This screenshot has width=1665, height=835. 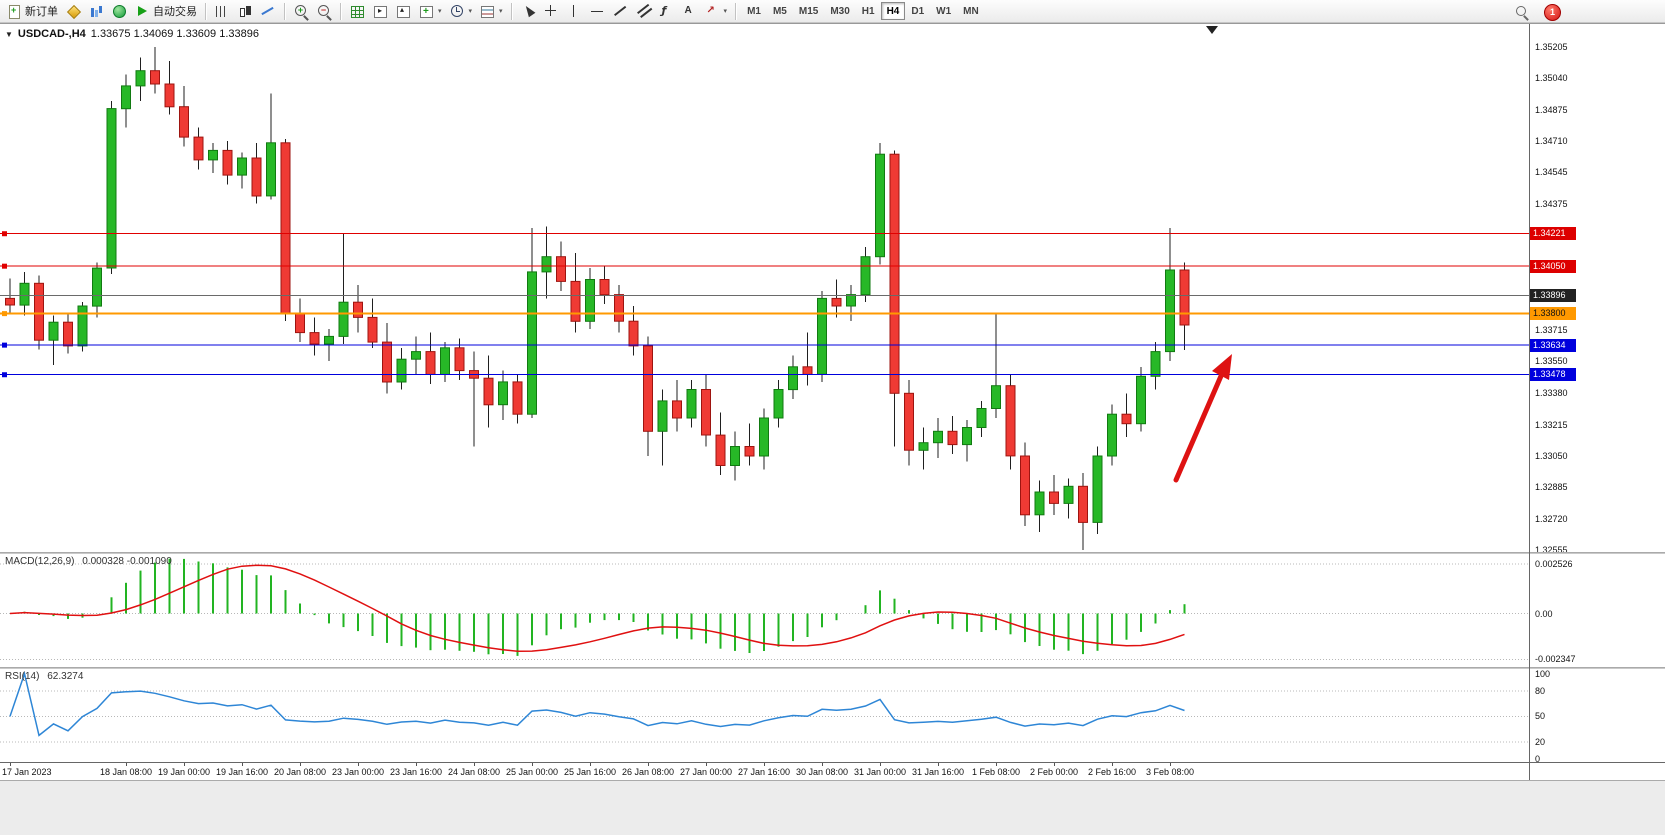 What do you see at coordinates (1552, 12) in the screenshot?
I see `notification-badge: 1` at bounding box center [1552, 12].